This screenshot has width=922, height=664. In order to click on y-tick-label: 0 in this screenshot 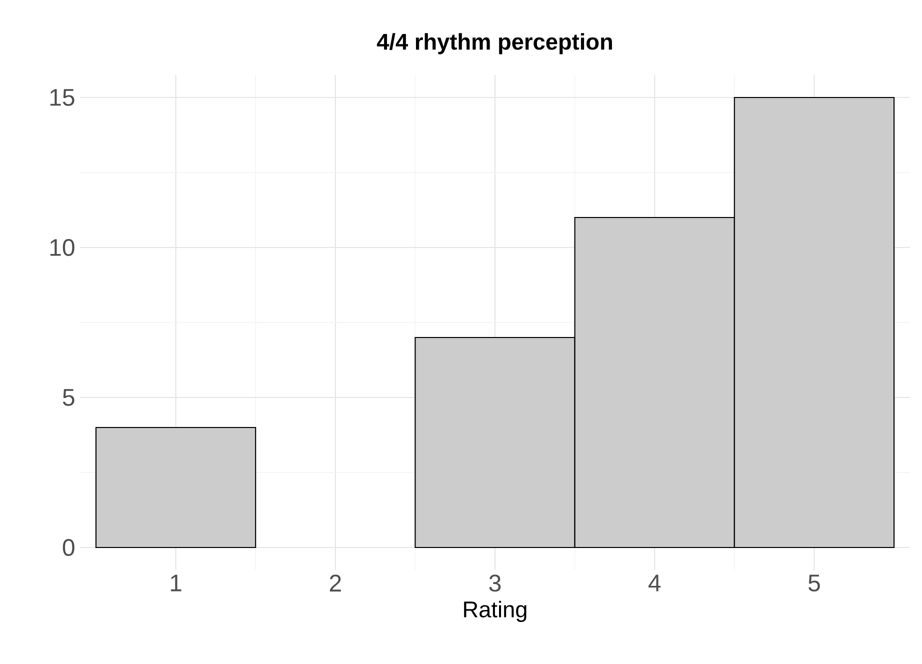, I will do `click(68, 547)`.